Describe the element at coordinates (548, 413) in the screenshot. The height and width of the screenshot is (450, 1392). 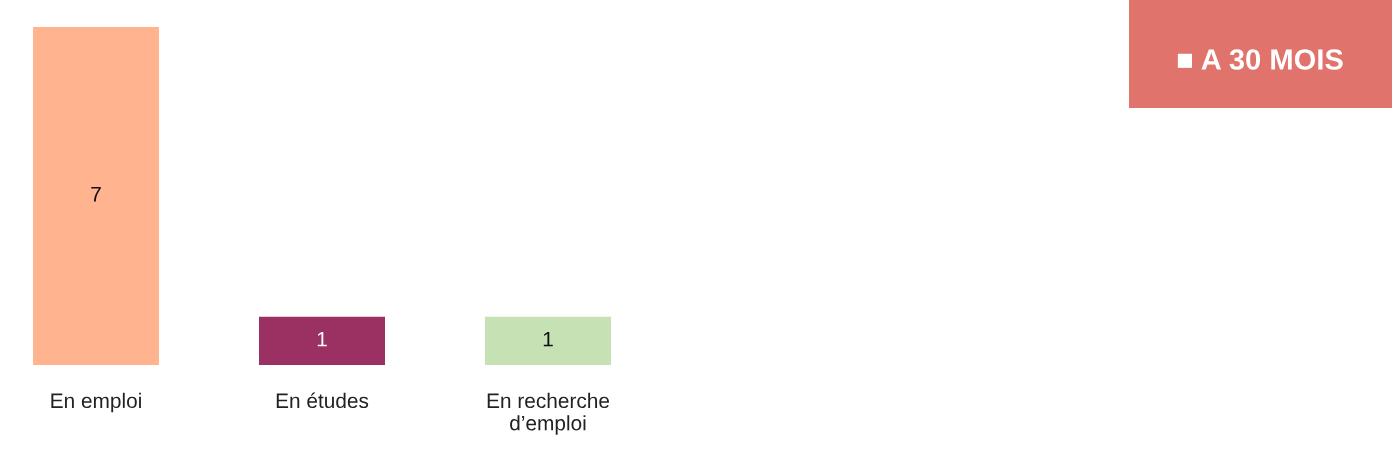
I see `x-tick-label: En recherche d’emploi` at that location.